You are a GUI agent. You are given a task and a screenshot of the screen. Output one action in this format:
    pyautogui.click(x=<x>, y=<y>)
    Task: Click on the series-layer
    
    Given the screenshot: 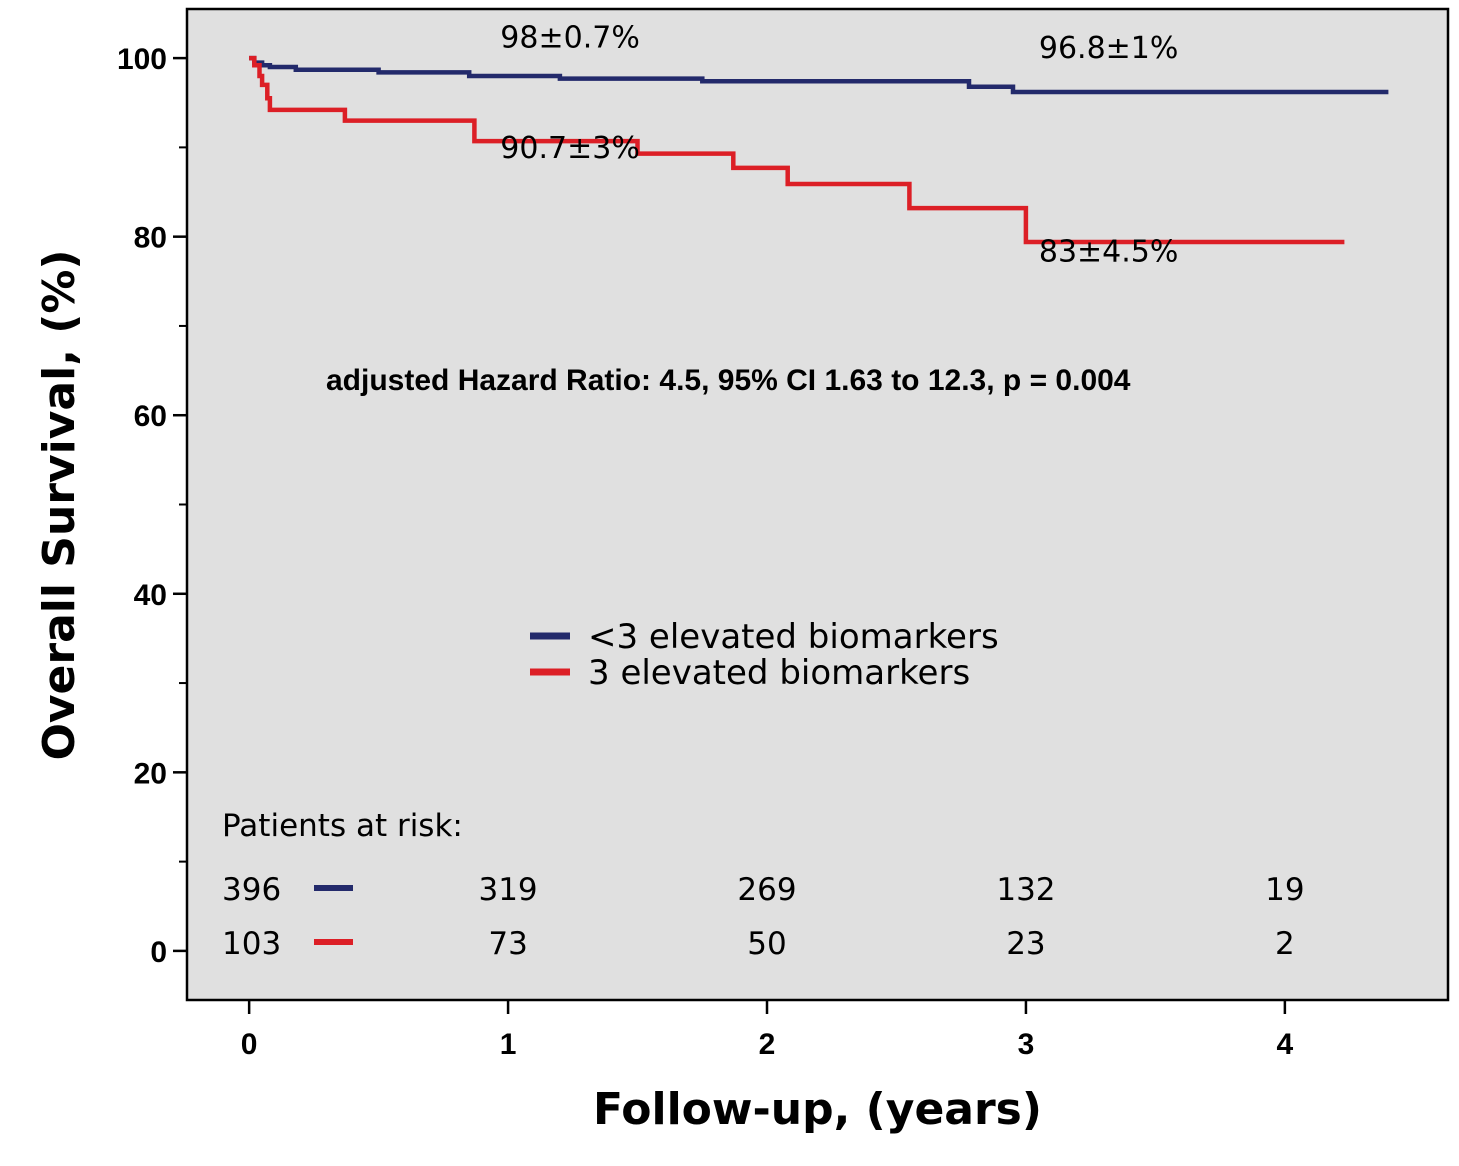 What is the action you would take?
    pyautogui.click(x=819, y=150)
    